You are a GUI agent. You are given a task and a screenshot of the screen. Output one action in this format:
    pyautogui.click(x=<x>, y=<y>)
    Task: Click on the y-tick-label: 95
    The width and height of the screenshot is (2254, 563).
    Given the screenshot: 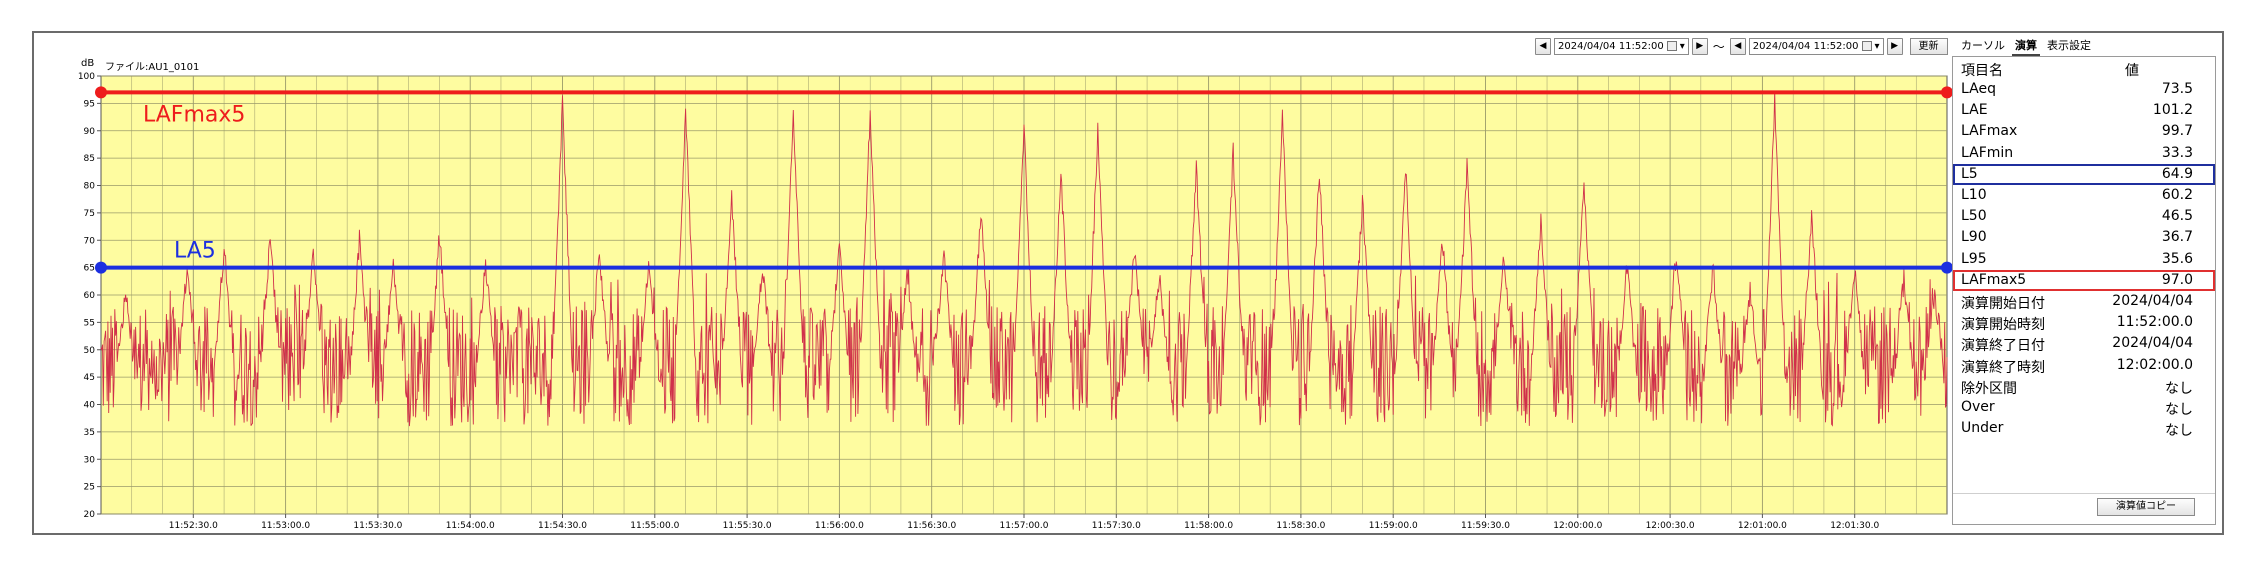 What is the action you would take?
    pyautogui.click(x=89, y=104)
    